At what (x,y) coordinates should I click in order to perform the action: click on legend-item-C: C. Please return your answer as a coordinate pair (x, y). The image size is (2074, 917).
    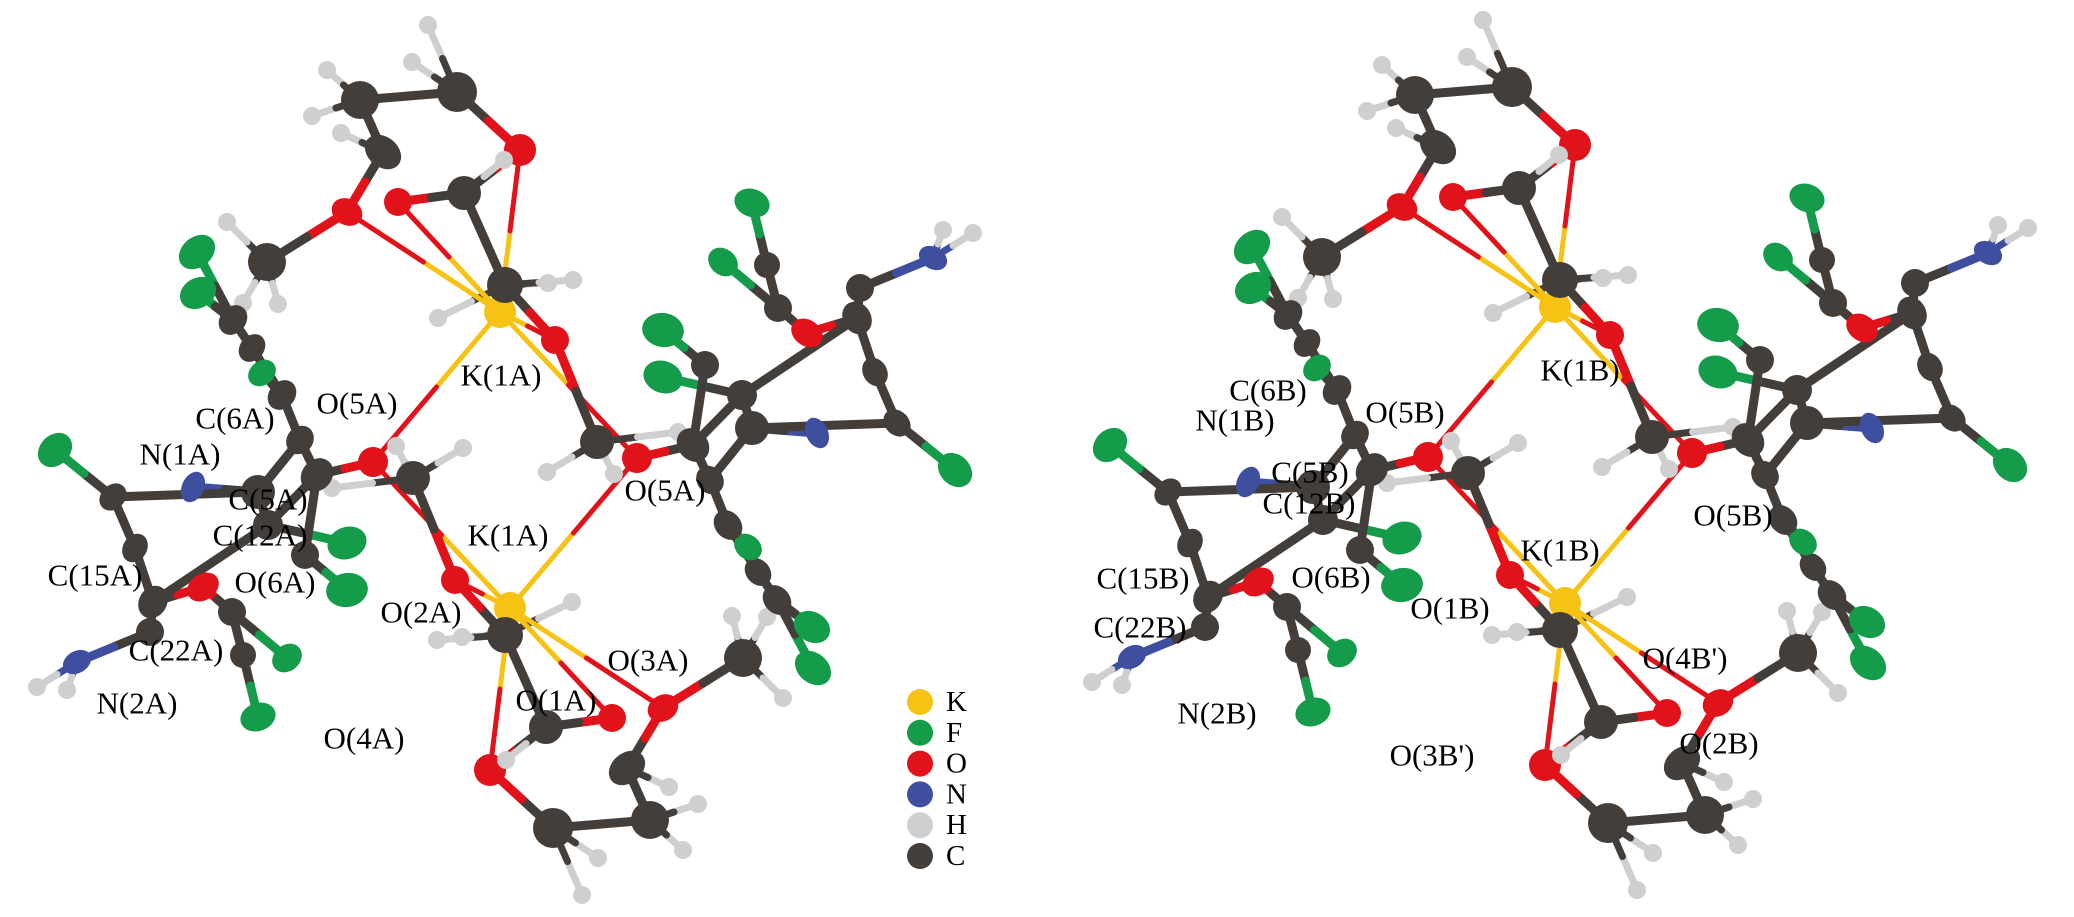
    Looking at the image, I should click on (936, 856).